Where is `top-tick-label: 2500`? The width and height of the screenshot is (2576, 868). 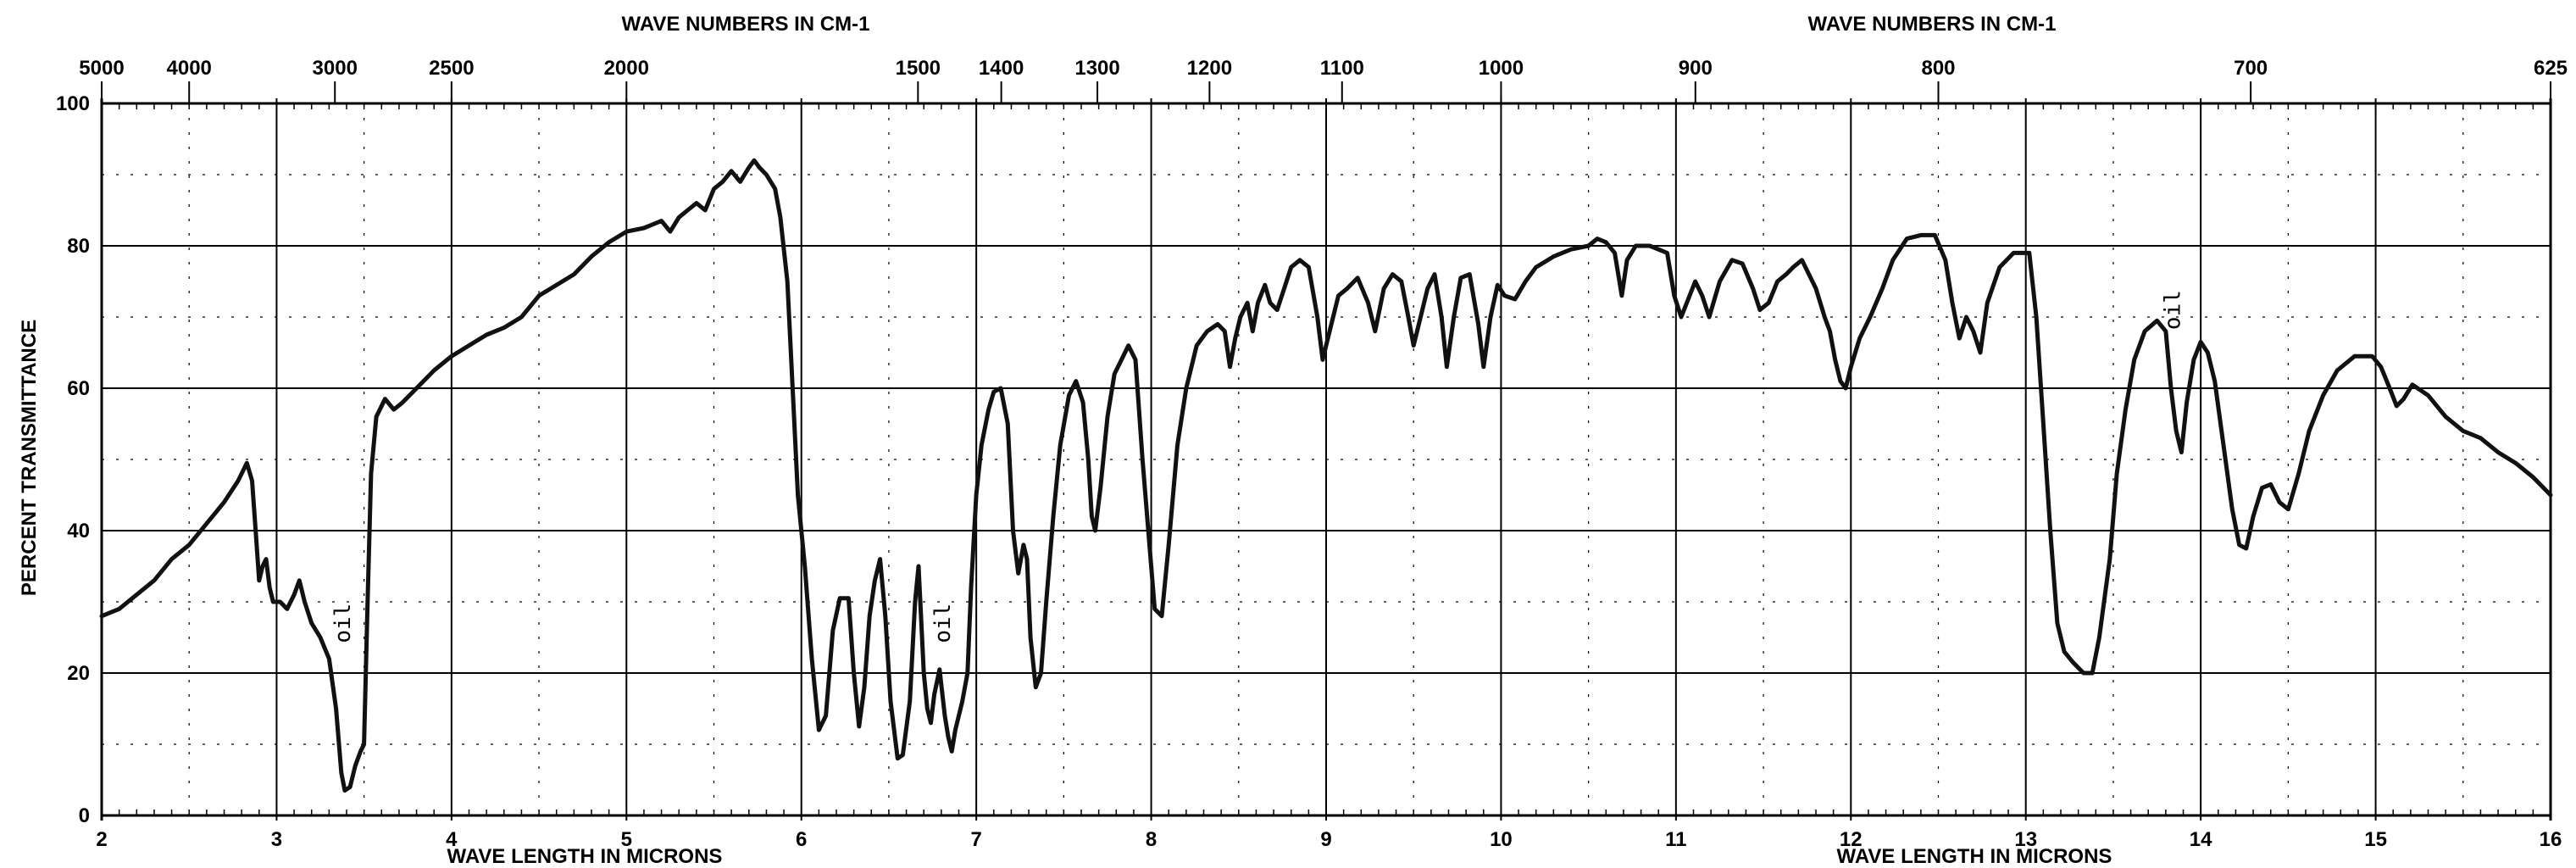
top-tick-label: 2500 is located at coordinates (451, 68).